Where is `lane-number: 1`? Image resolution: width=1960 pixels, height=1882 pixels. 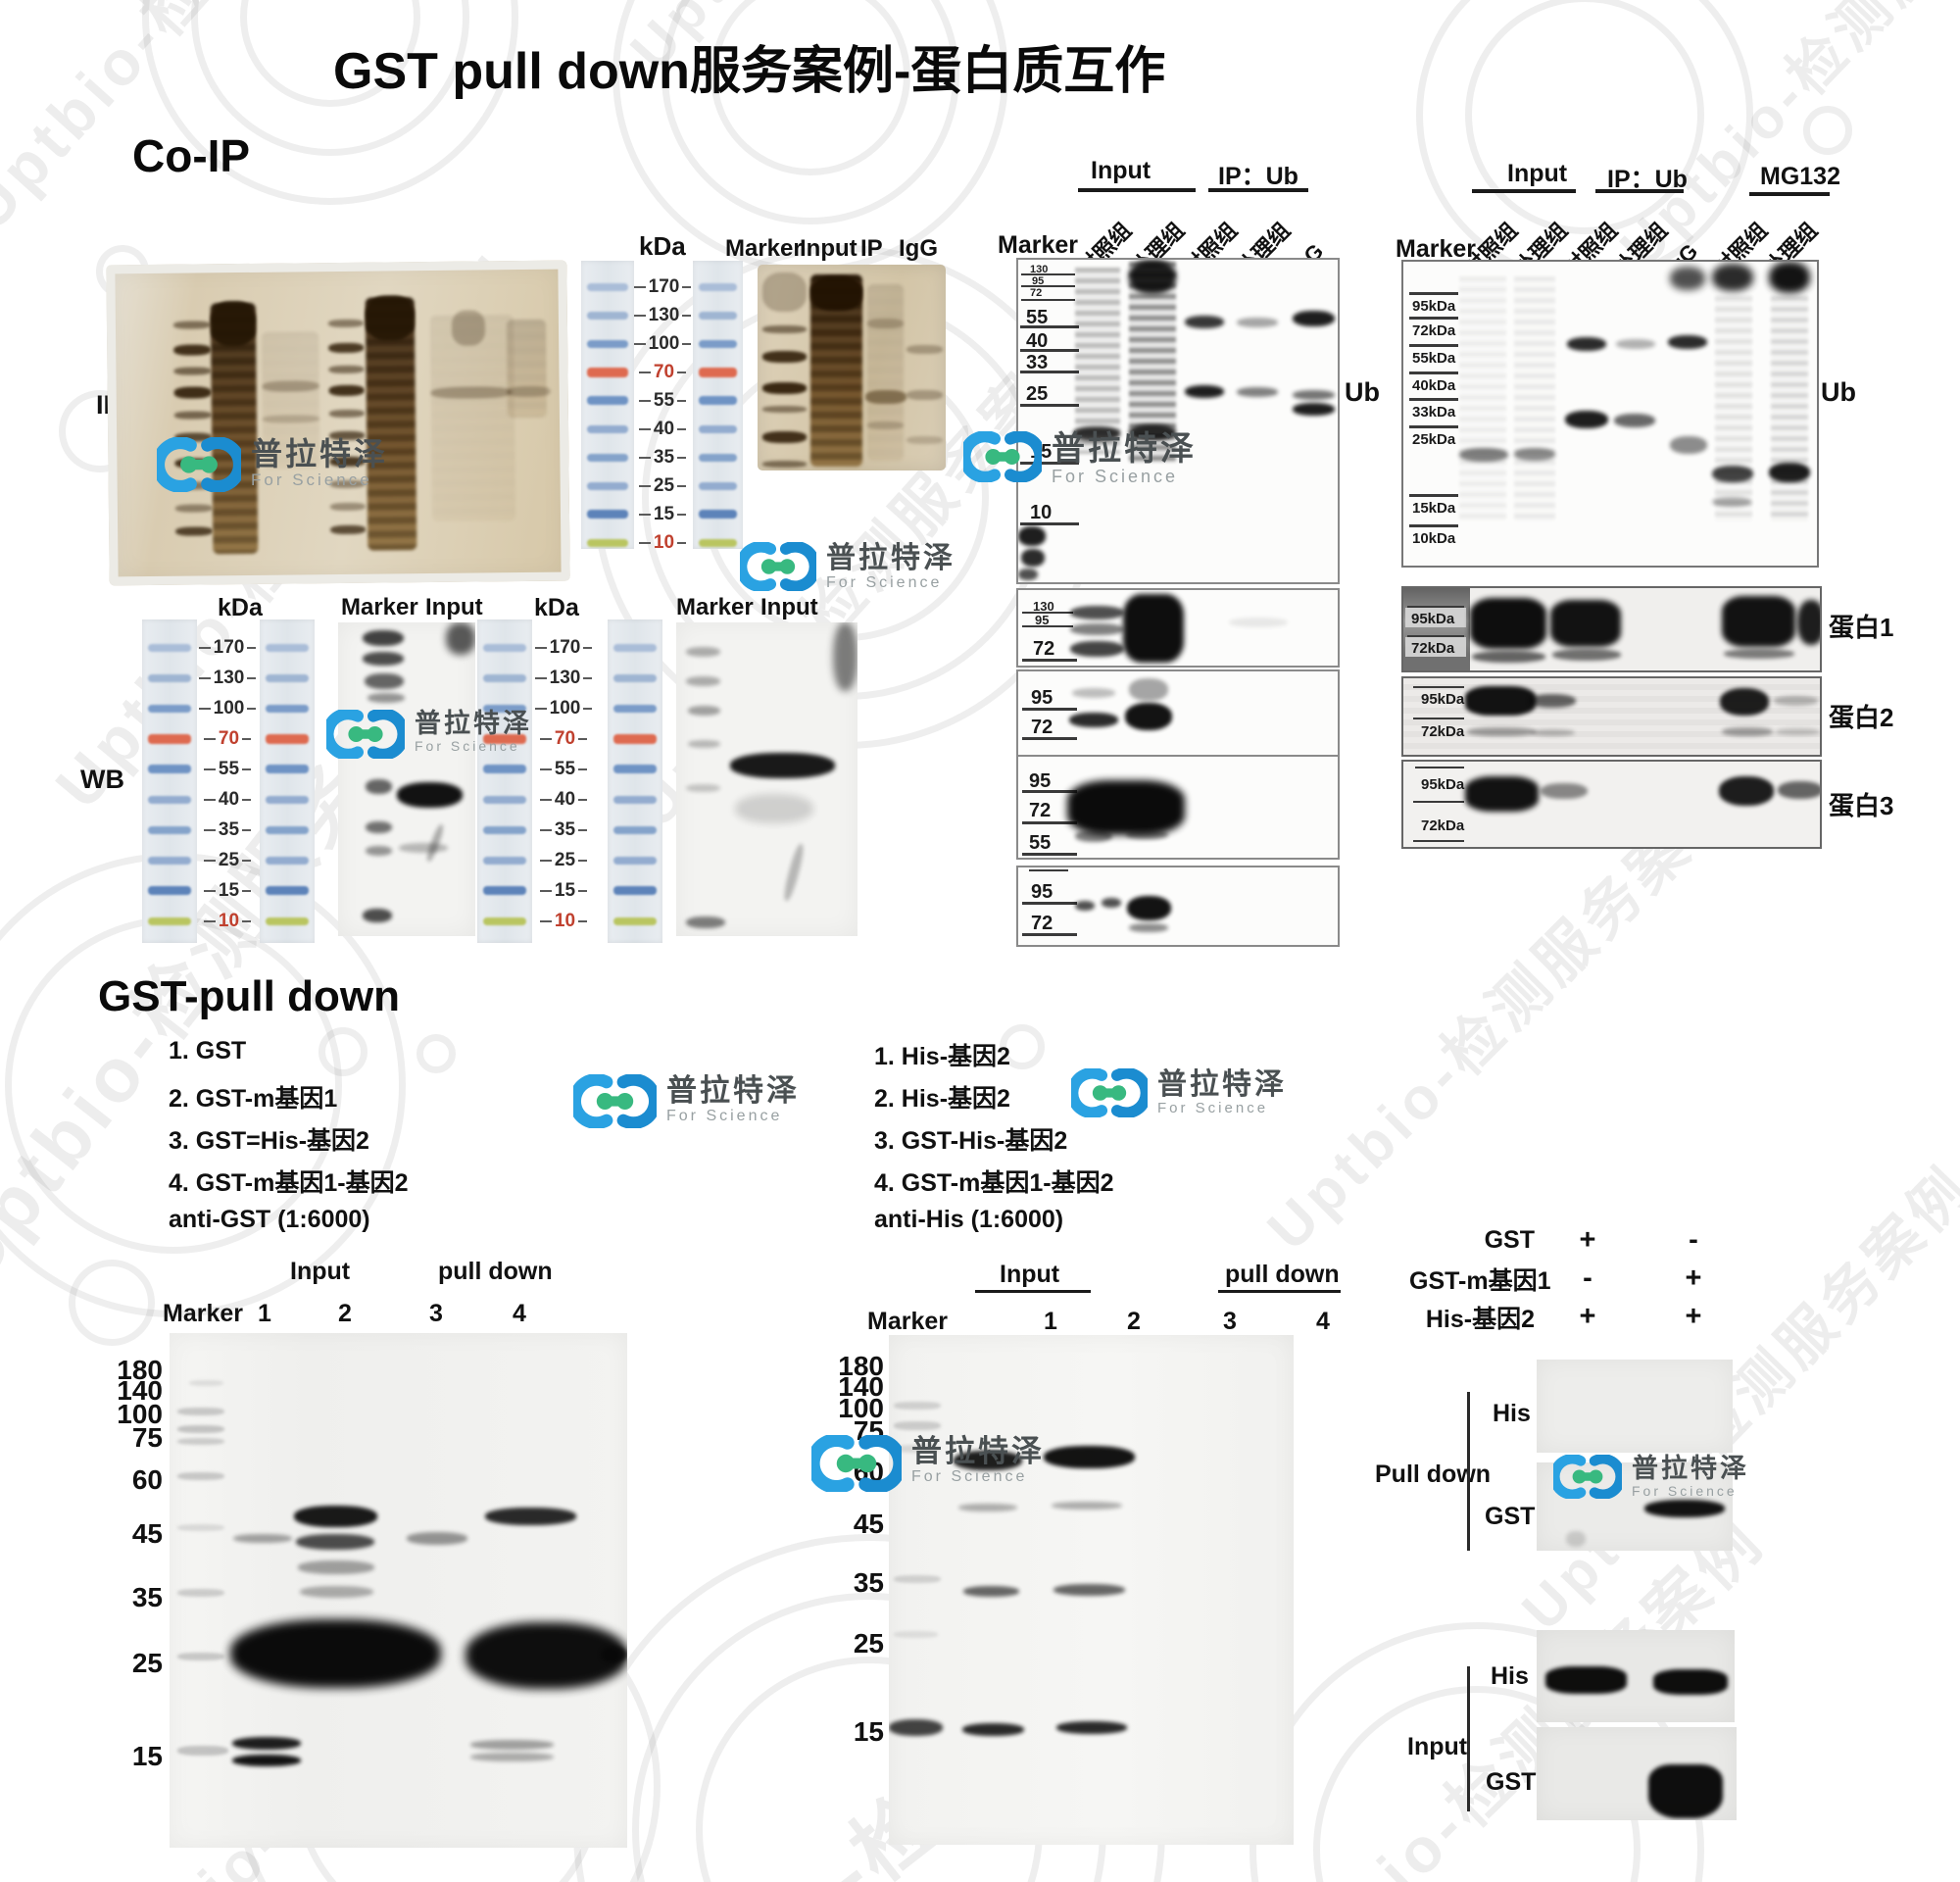
lane-number: 1 is located at coordinates (1050, 1321).